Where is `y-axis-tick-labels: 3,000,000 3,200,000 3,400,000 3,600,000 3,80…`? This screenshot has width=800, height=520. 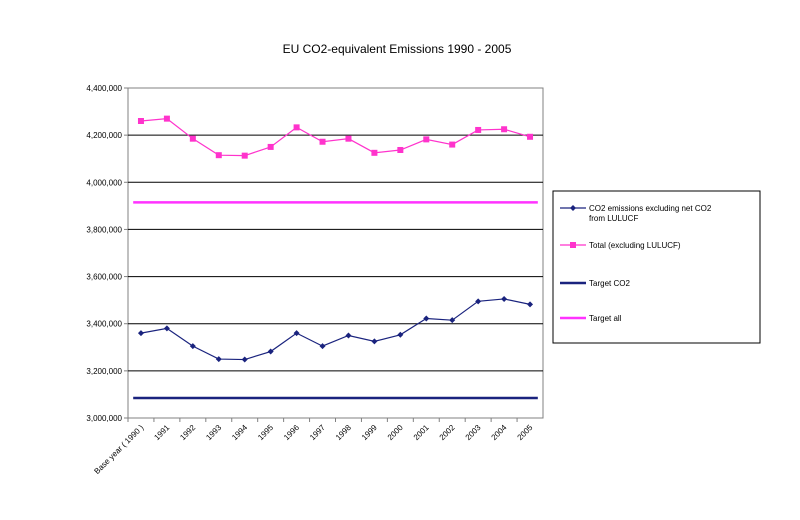 y-axis-tick-labels: 3,000,000 3,200,000 3,400,000 3,600,000 3,80… is located at coordinates (107, 253).